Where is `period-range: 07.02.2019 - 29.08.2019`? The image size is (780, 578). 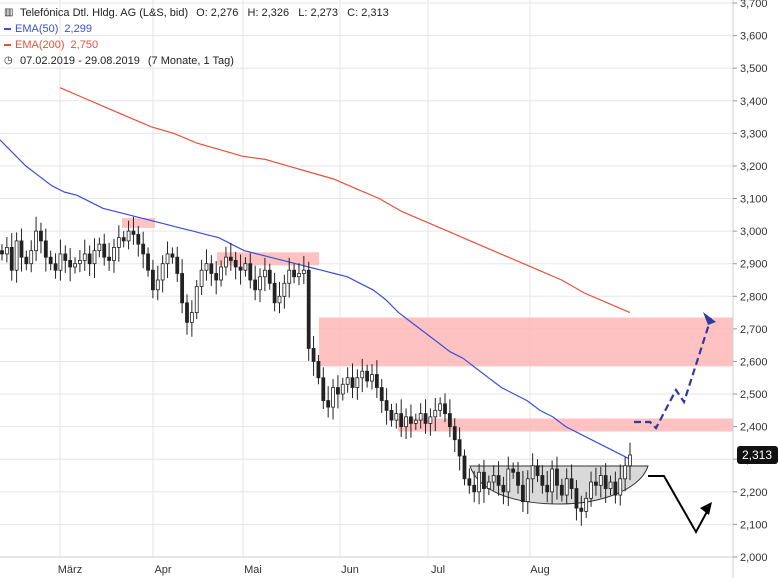
period-range: 07.02.2019 - 29.08.2019 is located at coordinates (80, 61).